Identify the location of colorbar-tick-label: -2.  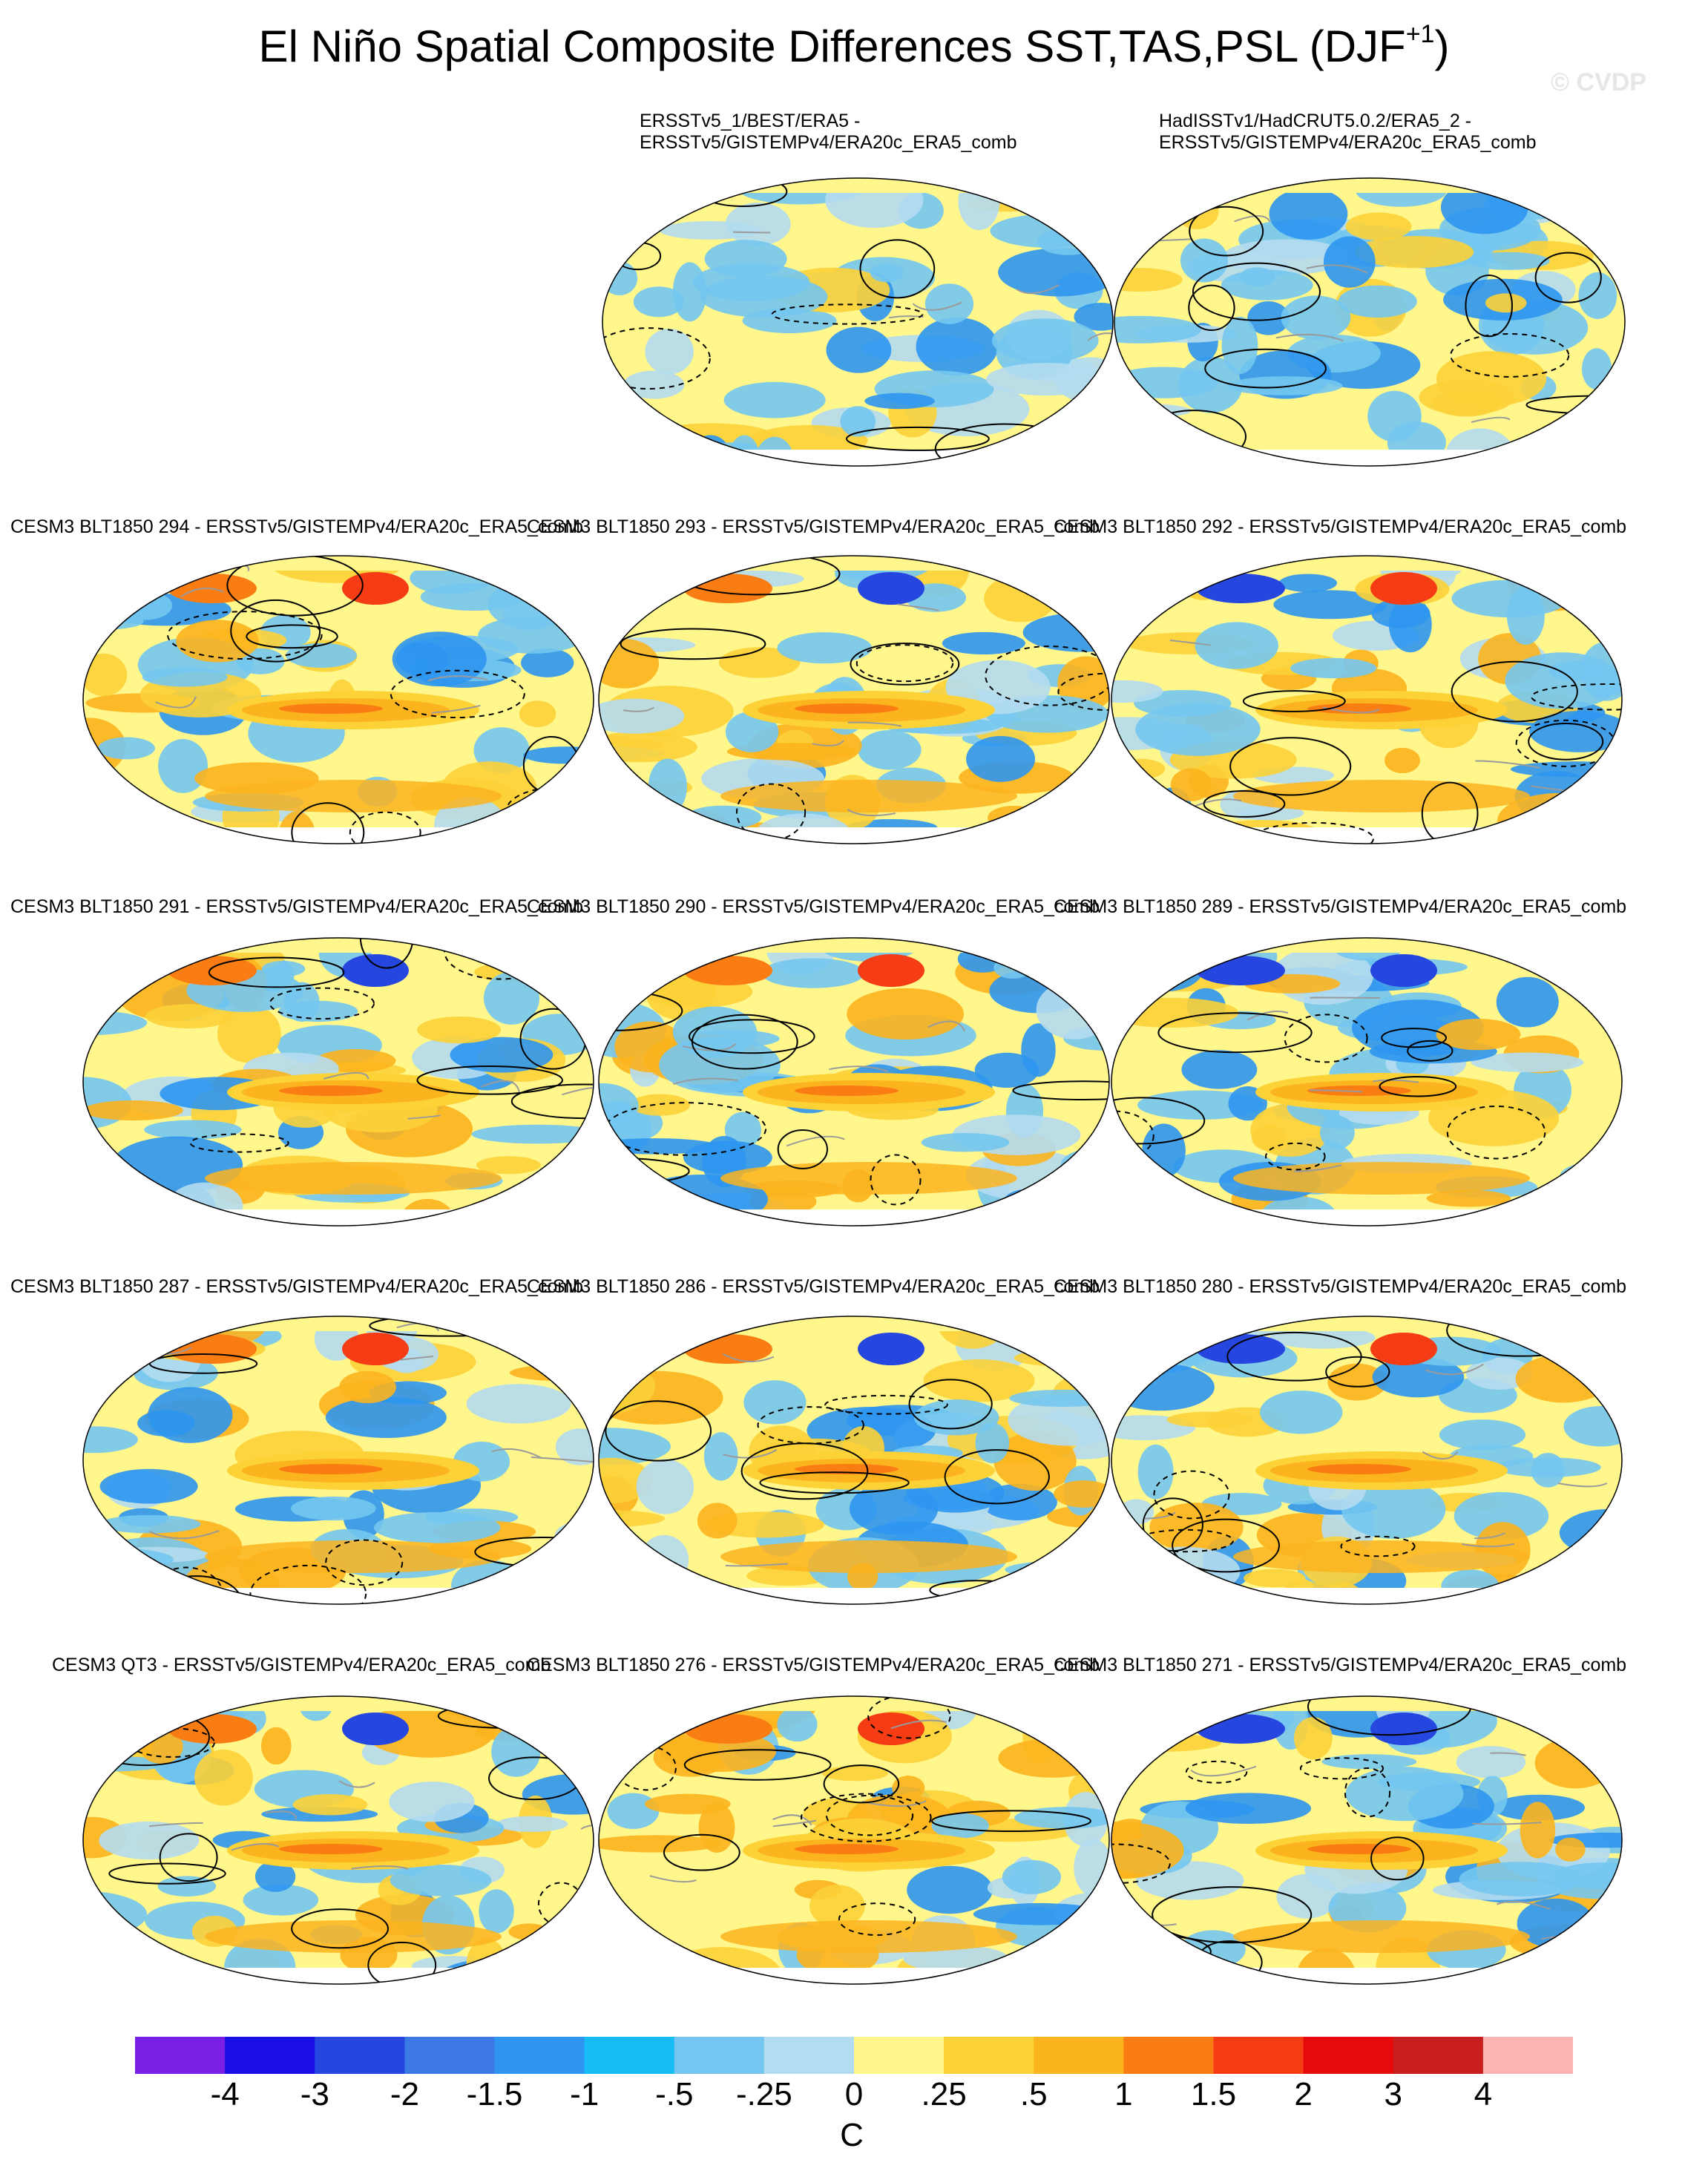
(404, 2094).